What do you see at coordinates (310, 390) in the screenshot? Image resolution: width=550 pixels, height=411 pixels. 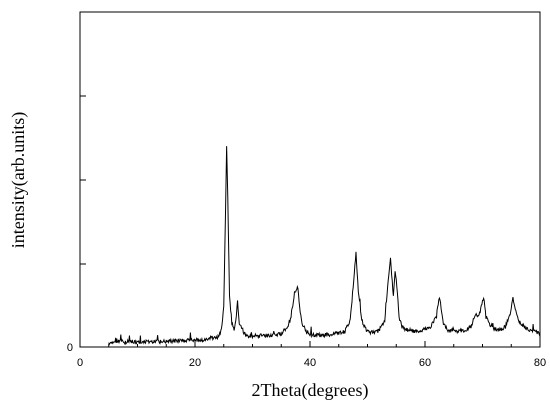 I see `x-axis-title: 2Theta(degrees)` at bounding box center [310, 390].